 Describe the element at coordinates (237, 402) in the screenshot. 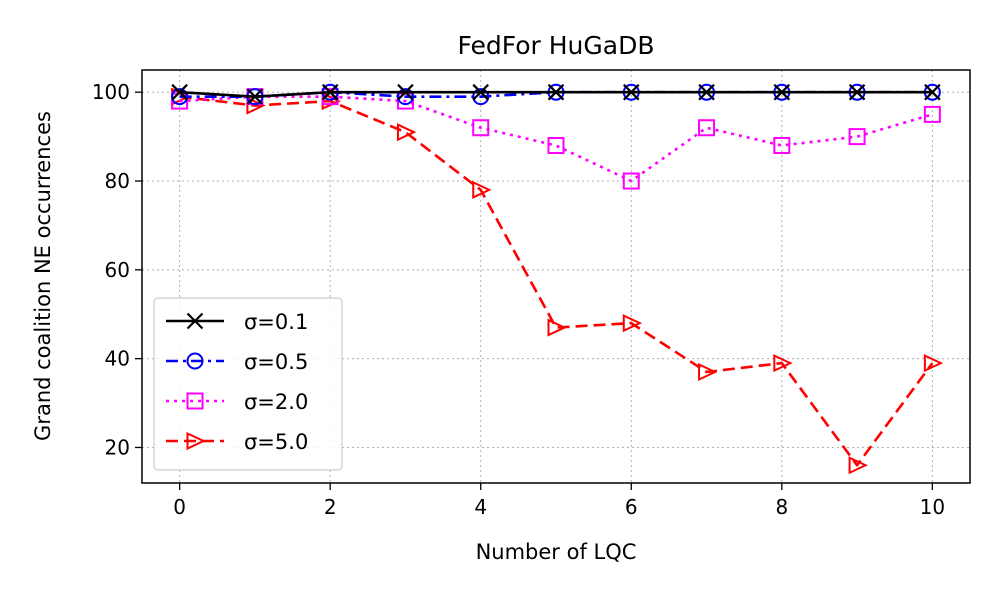

I see `legend-item: σ=2.0` at that location.